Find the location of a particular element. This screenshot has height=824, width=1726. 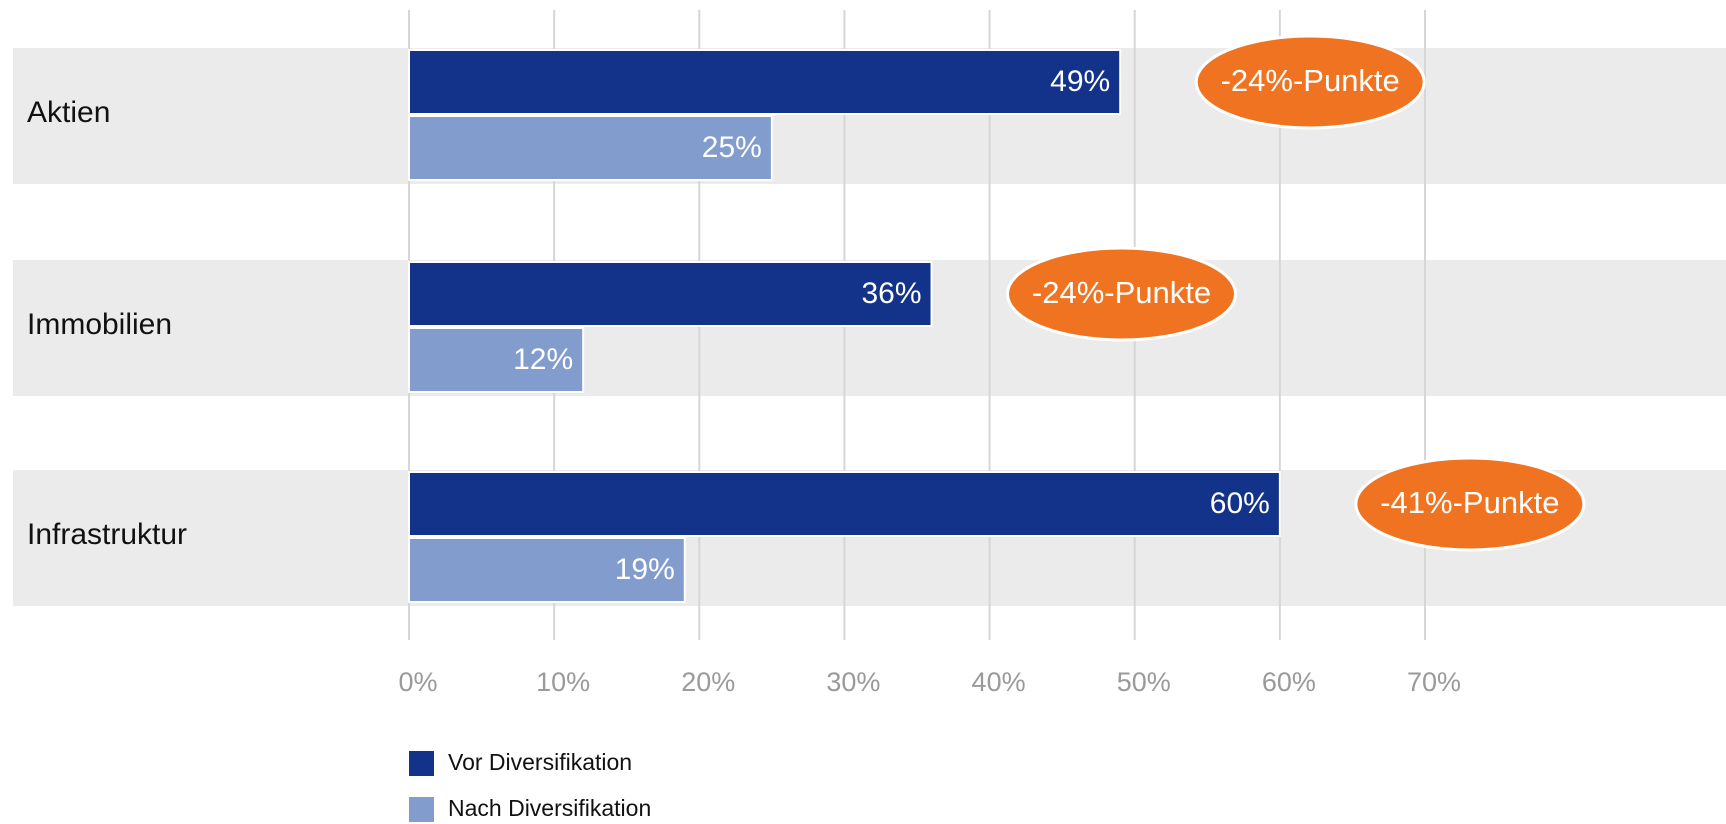

category-labels: Aktien Immobilien Infrastruktur is located at coordinates (107, 323).